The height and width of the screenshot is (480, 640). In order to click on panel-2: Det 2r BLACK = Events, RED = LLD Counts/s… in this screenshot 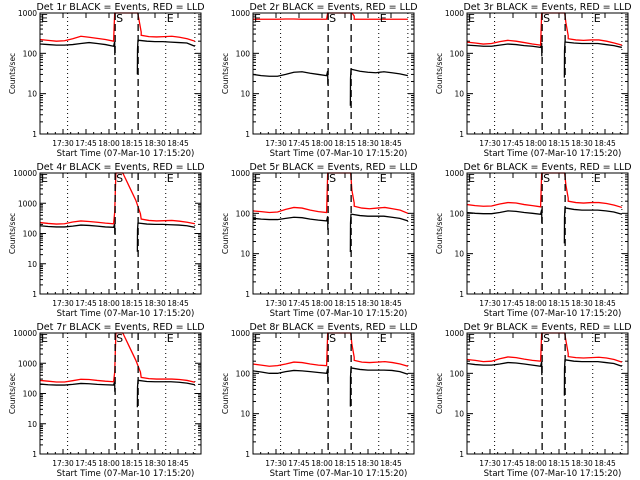, I will do `click(319, 80)`.